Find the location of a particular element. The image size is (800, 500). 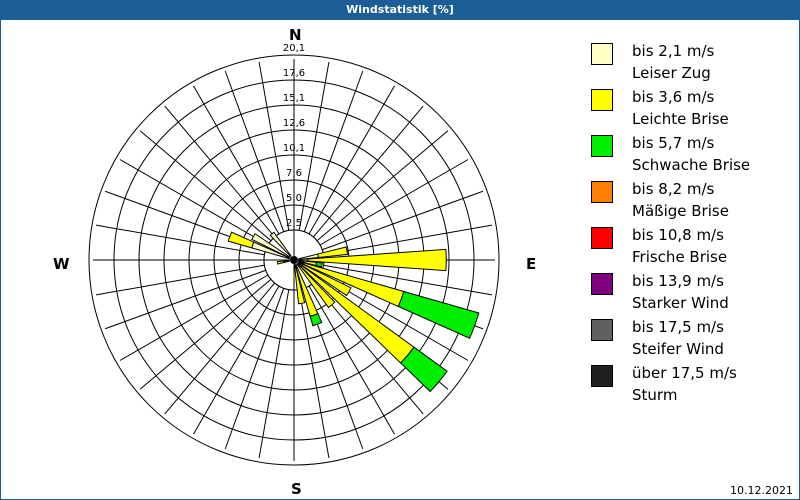

window-title: Windstatistik [%] is located at coordinates (400, 10).